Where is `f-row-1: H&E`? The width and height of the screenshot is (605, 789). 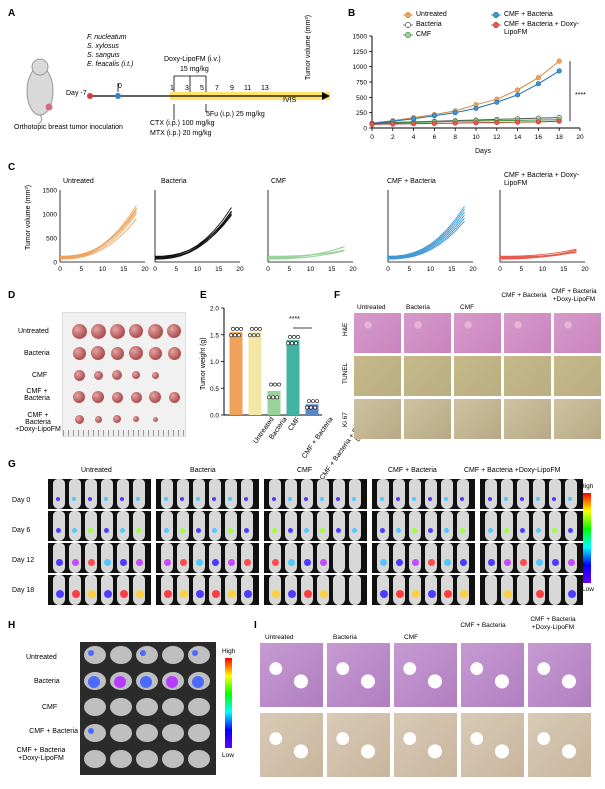 f-row-1: H&E is located at coordinates (345, 329).